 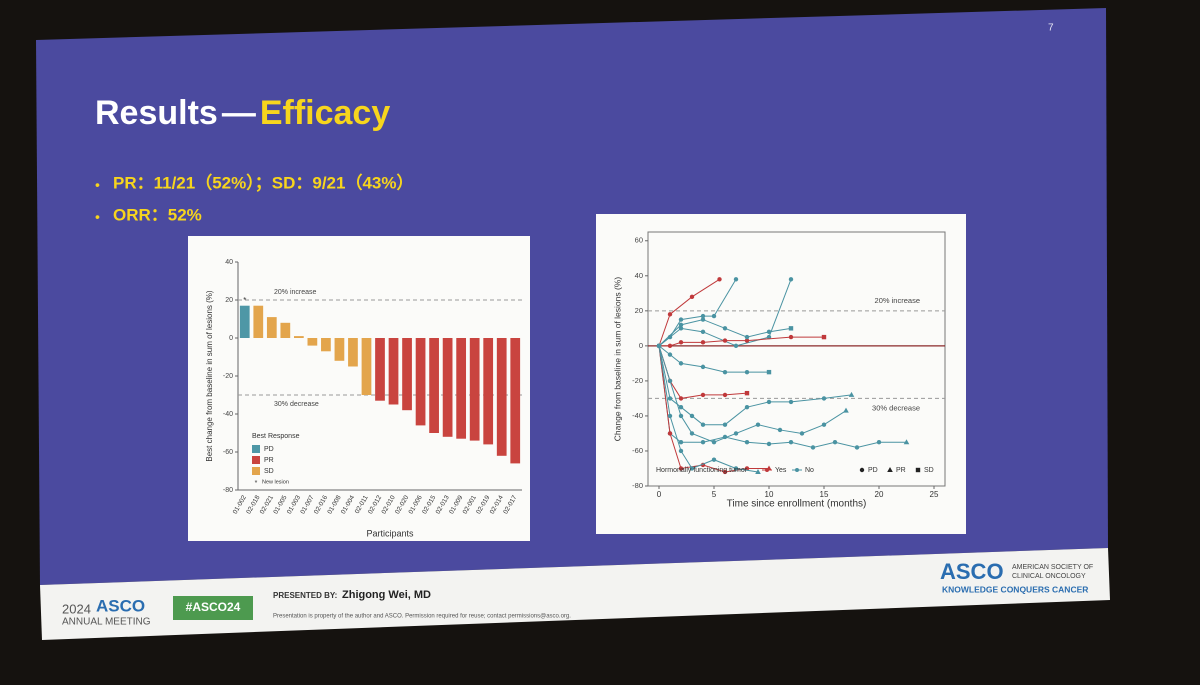 What do you see at coordinates (244, 300) in the screenshot?
I see `new-lesion-marker: *` at bounding box center [244, 300].